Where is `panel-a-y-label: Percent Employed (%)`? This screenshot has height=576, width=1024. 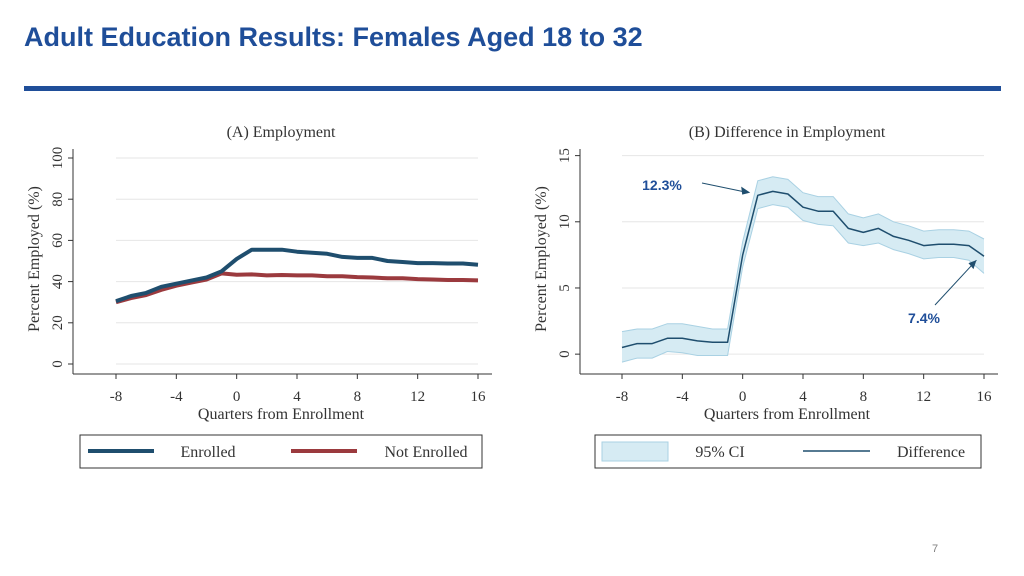
panel-a-y-label: Percent Employed (%) is located at coordinates (34, 259).